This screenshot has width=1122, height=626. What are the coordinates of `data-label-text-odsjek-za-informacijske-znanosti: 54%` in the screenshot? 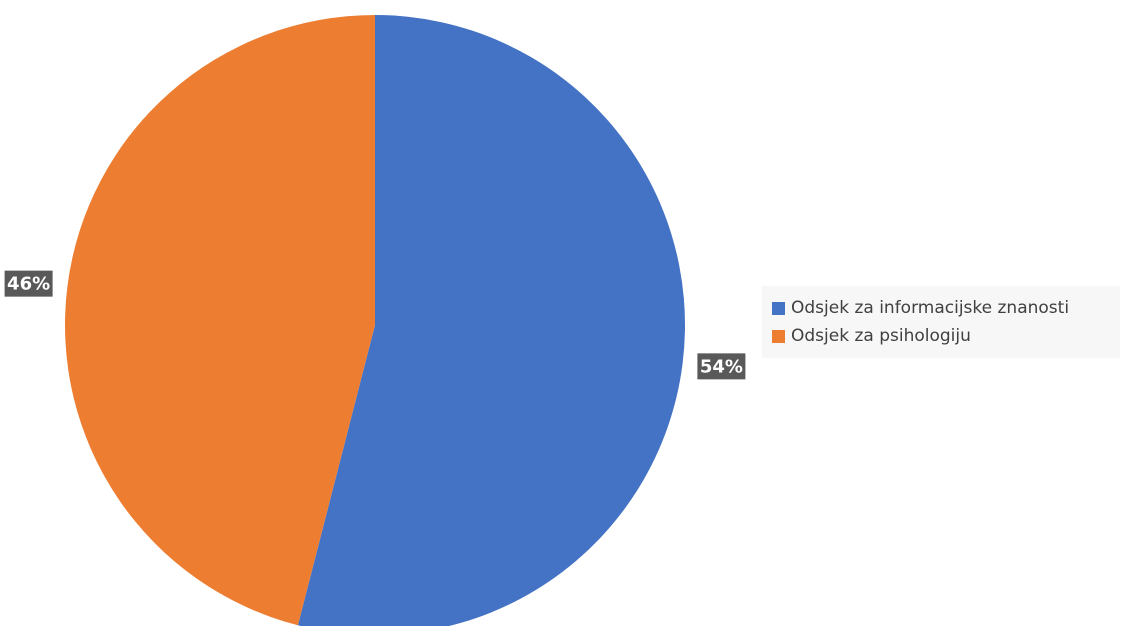 It's located at (721, 366).